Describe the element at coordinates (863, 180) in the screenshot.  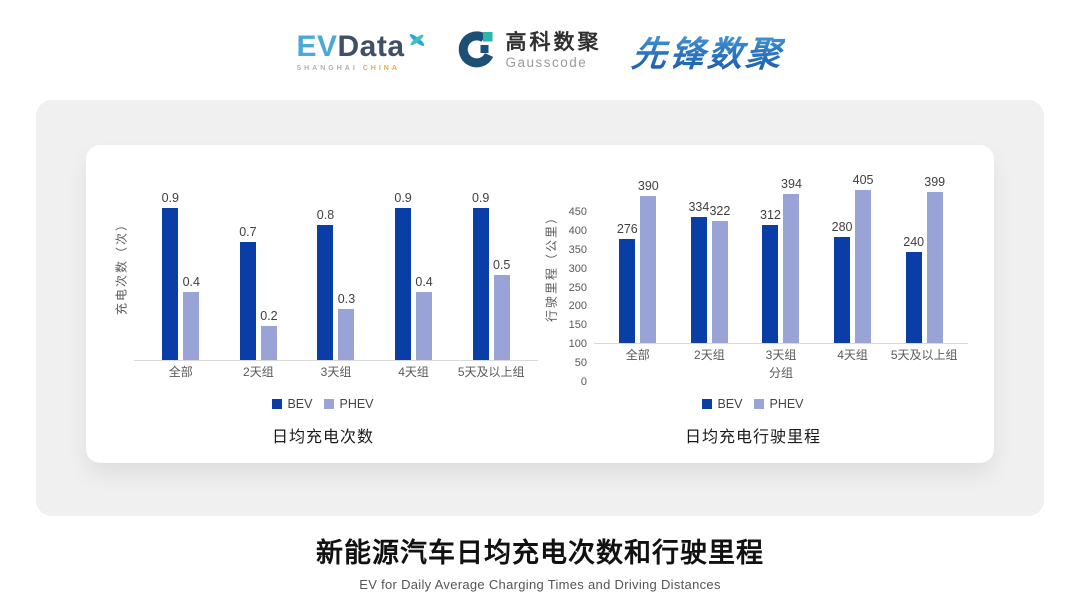
I see `bar-value-label: 405` at that location.